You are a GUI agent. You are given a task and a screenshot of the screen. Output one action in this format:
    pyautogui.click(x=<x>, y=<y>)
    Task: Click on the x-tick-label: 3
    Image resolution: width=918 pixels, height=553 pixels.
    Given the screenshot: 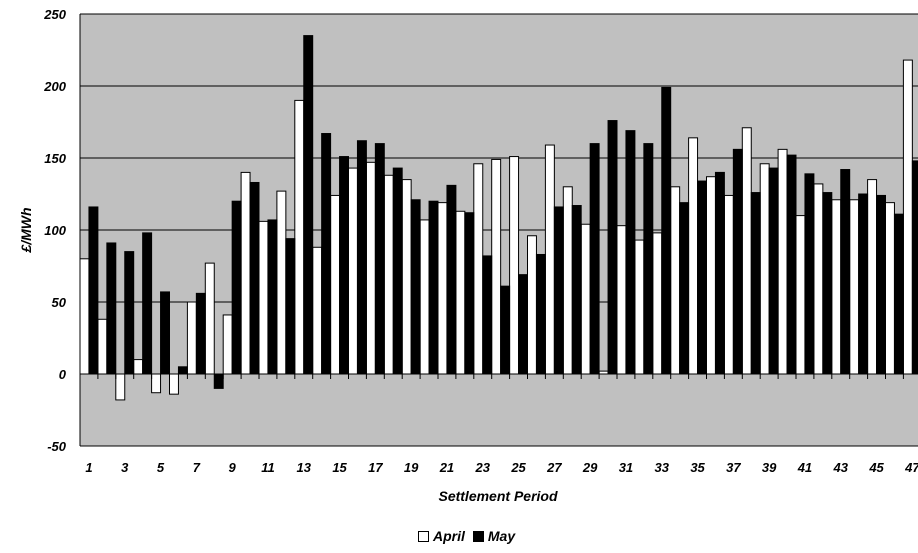 What is the action you would take?
    pyautogui.click(x=125, y=467)
    